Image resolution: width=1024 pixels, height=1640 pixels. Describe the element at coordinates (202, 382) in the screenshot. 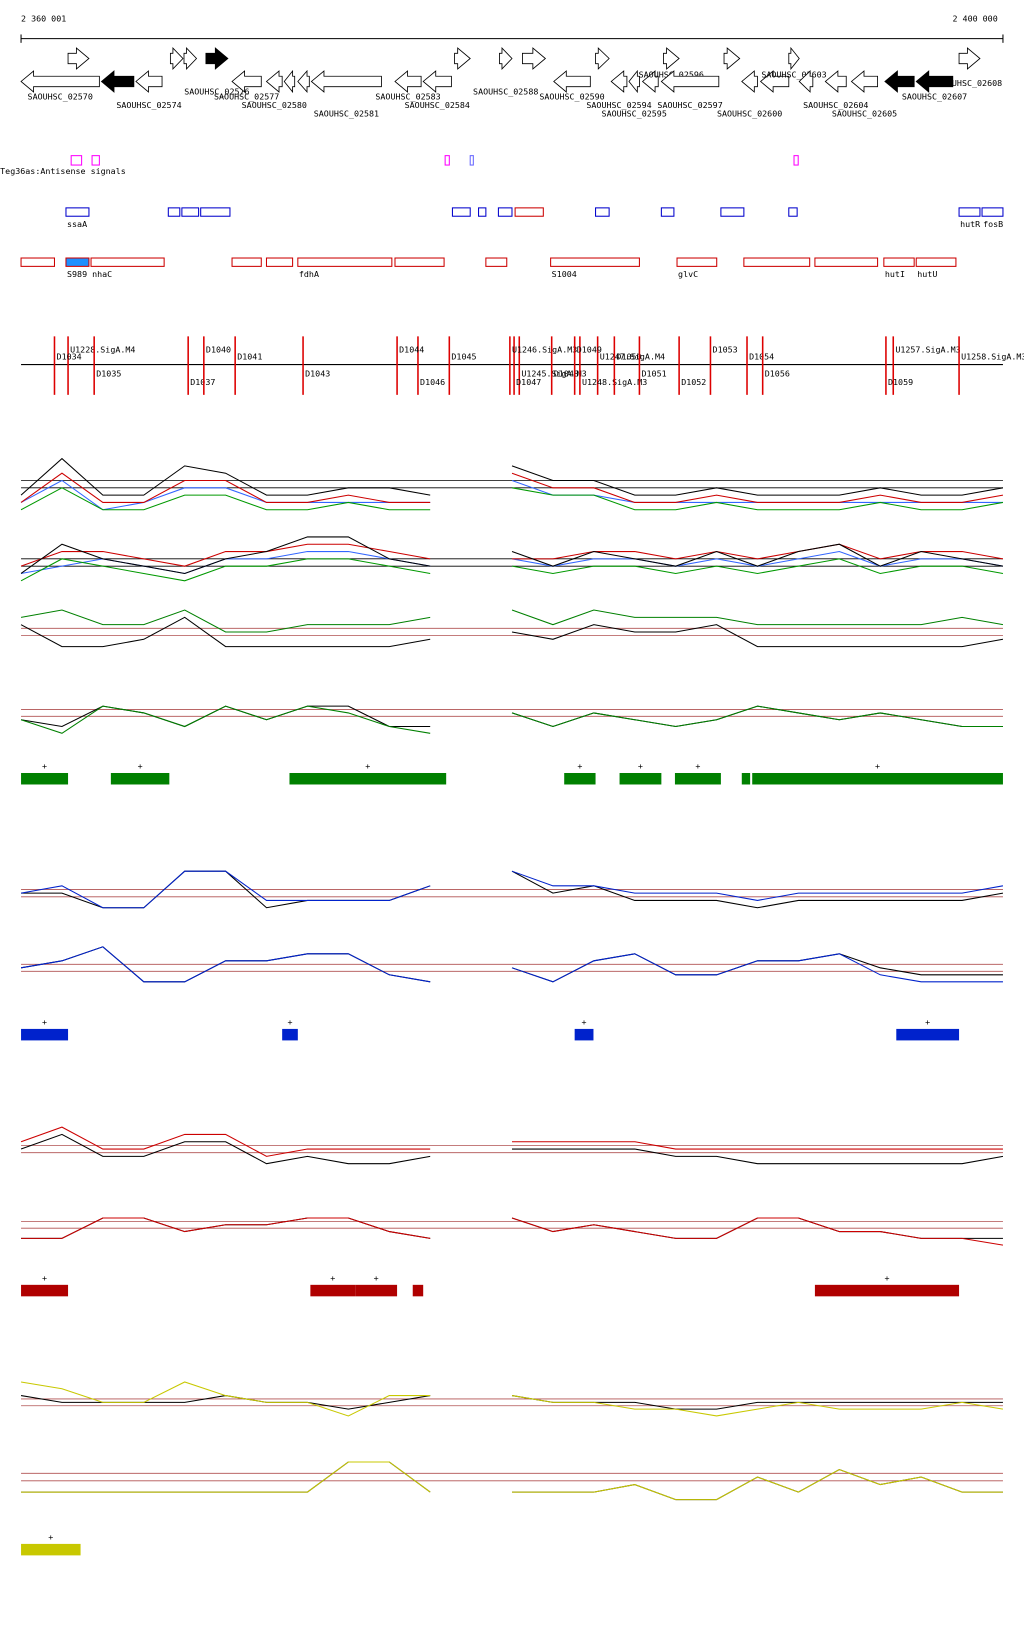

I see `segment-label: D1037` at that location.